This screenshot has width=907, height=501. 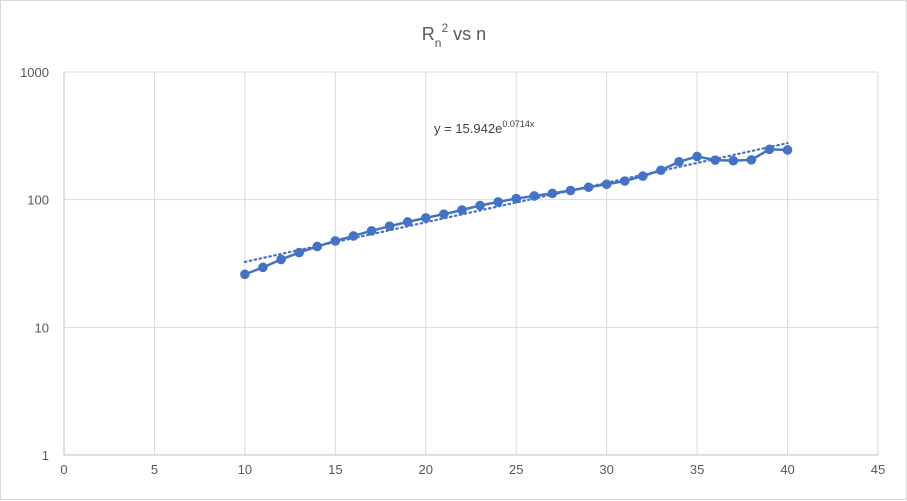 What do you see at coordinates (335, 469) in the screenshot?
I see `x-tick-label: 15` at bounding box center [335, 469].